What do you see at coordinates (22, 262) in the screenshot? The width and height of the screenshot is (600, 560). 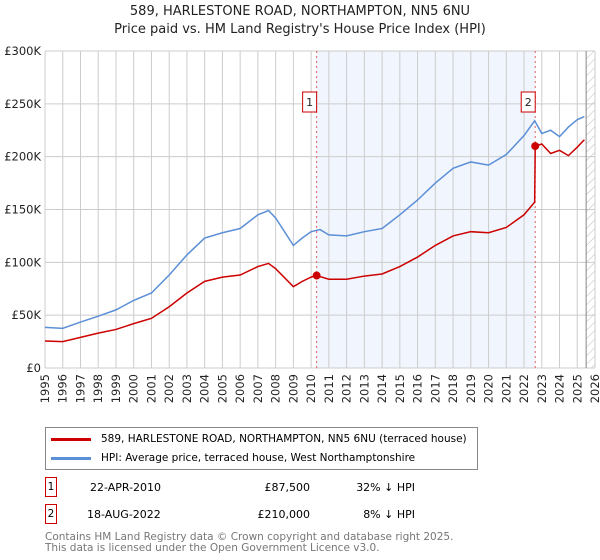 I see `y-tick-label: £100K` at bounding box center [22, 262].